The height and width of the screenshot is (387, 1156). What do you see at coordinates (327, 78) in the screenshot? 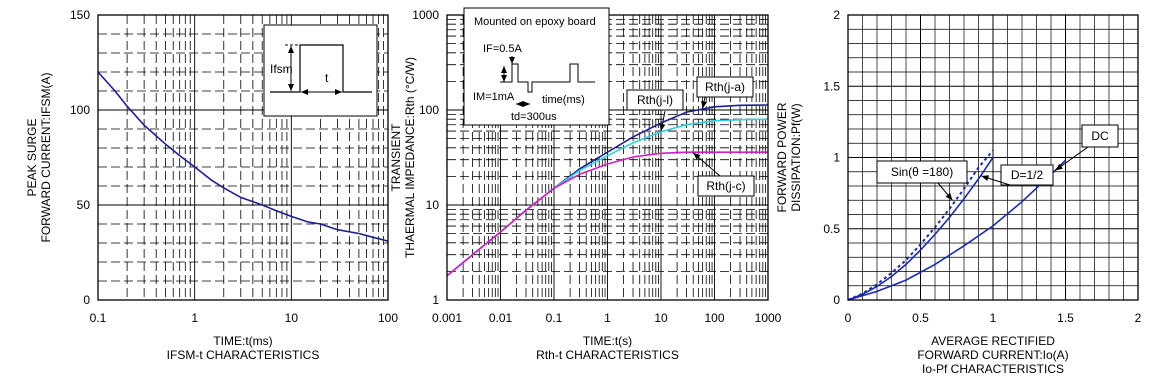
I see `inset-t-label: t` at bounding box center [327, 78].